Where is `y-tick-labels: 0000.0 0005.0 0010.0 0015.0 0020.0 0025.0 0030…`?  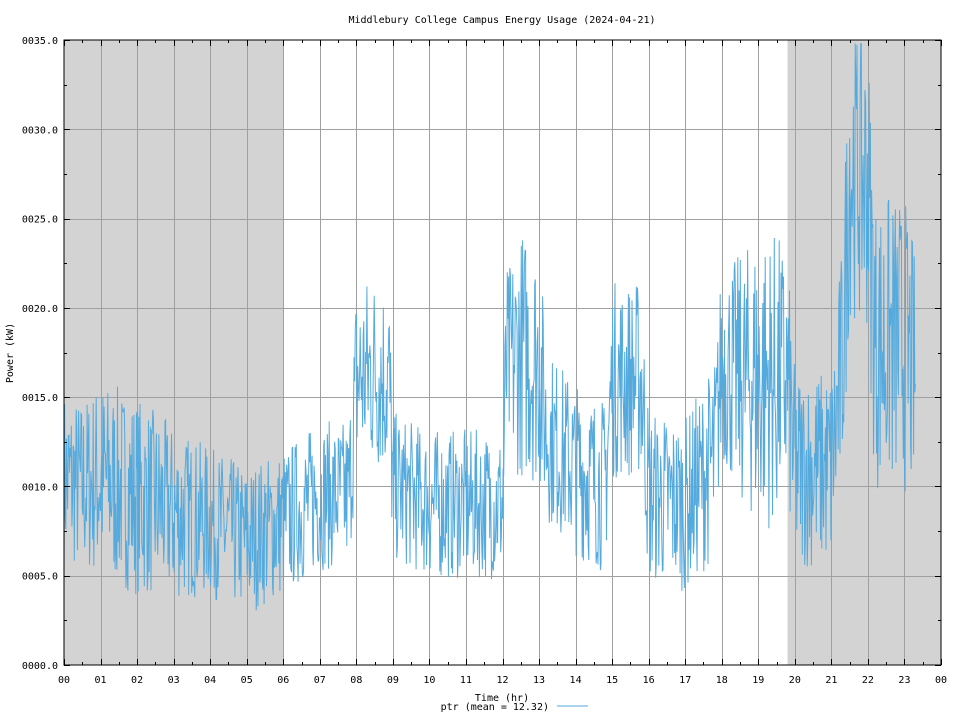
y-tick-labels: 0000.0 0005.0 0010.0 0015.0 0020.0 0025.0 0030… is located at coordinates (40, 354).